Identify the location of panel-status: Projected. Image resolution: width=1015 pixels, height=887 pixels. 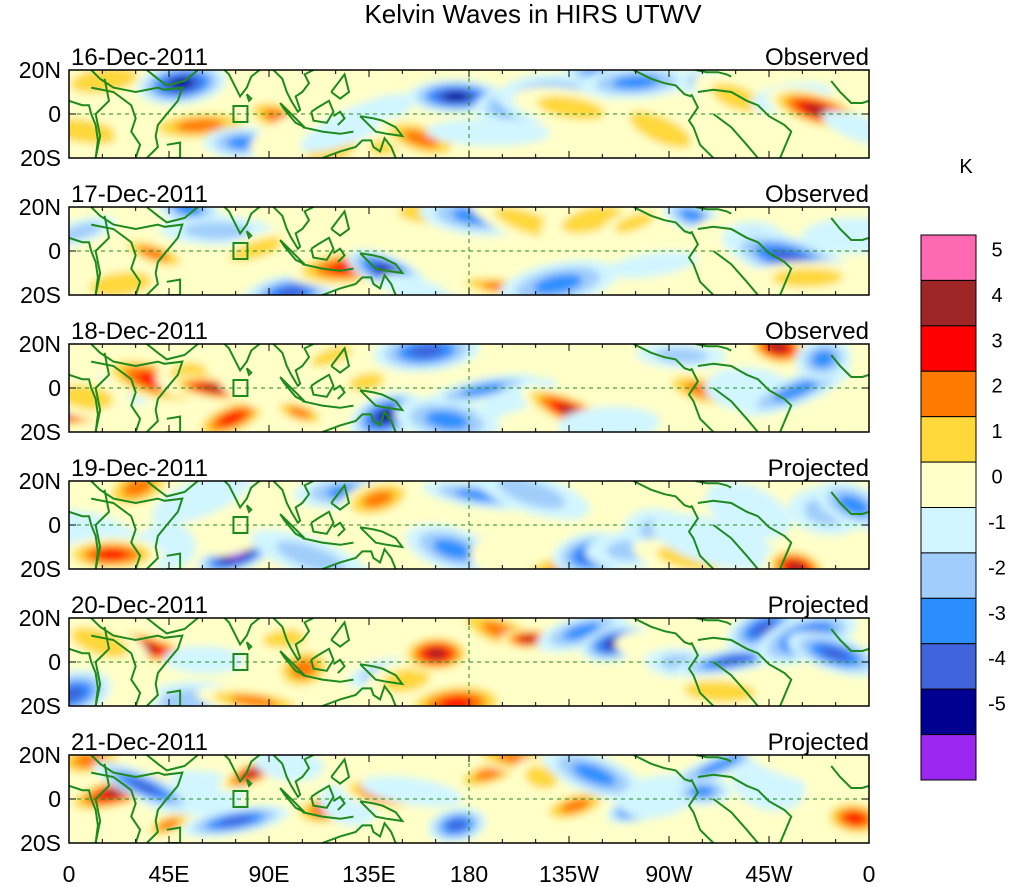
(818, 468).